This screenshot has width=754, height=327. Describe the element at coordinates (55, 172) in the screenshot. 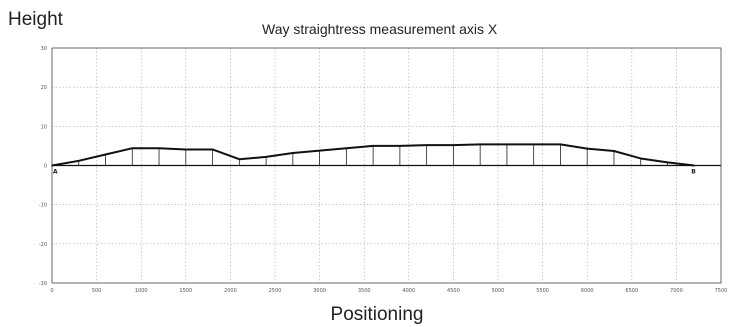

I see `start-label: A` at that location.